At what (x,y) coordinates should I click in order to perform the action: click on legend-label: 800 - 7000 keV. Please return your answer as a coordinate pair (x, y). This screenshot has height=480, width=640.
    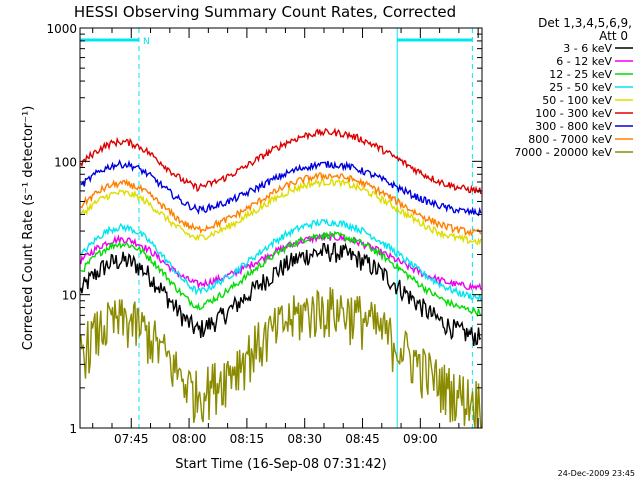
    Looking at the image, I should click on (570, 139).